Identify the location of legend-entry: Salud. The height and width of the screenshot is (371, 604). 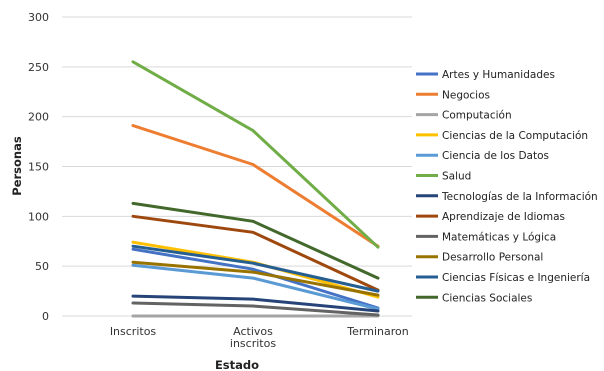
(456, 177).